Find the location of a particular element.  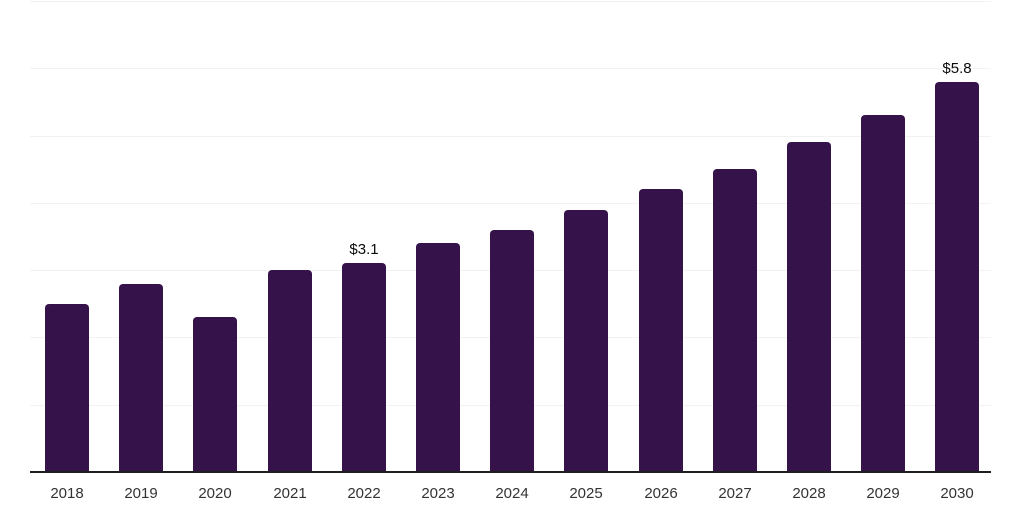

x-tick-label: 2028 is located at coordinates (809, 493).